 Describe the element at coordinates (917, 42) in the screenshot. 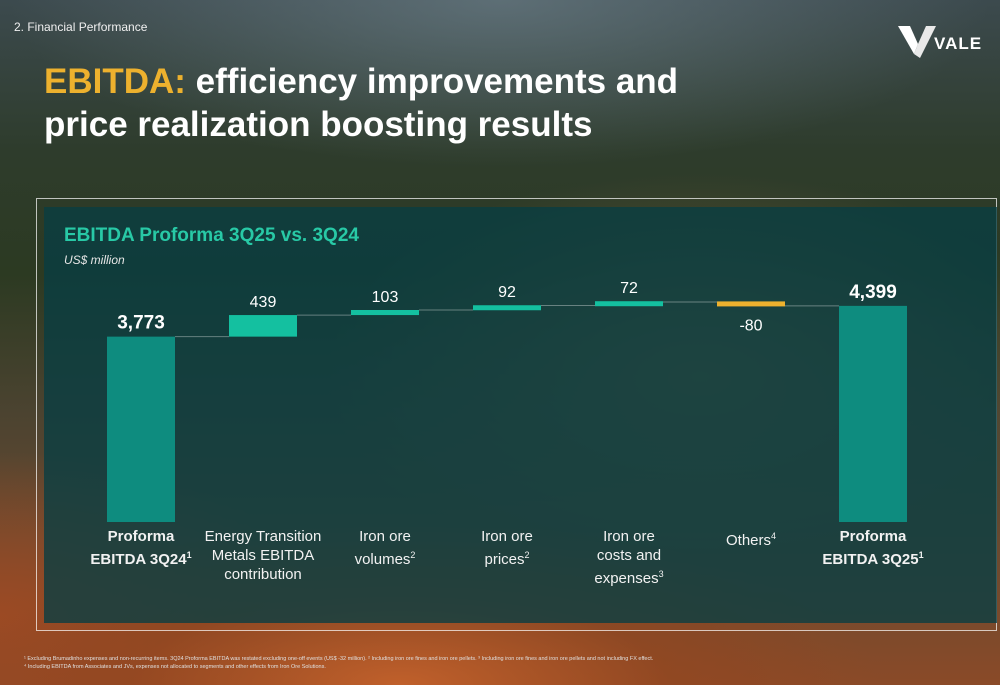

I see `vale-logo-icon` at that location.